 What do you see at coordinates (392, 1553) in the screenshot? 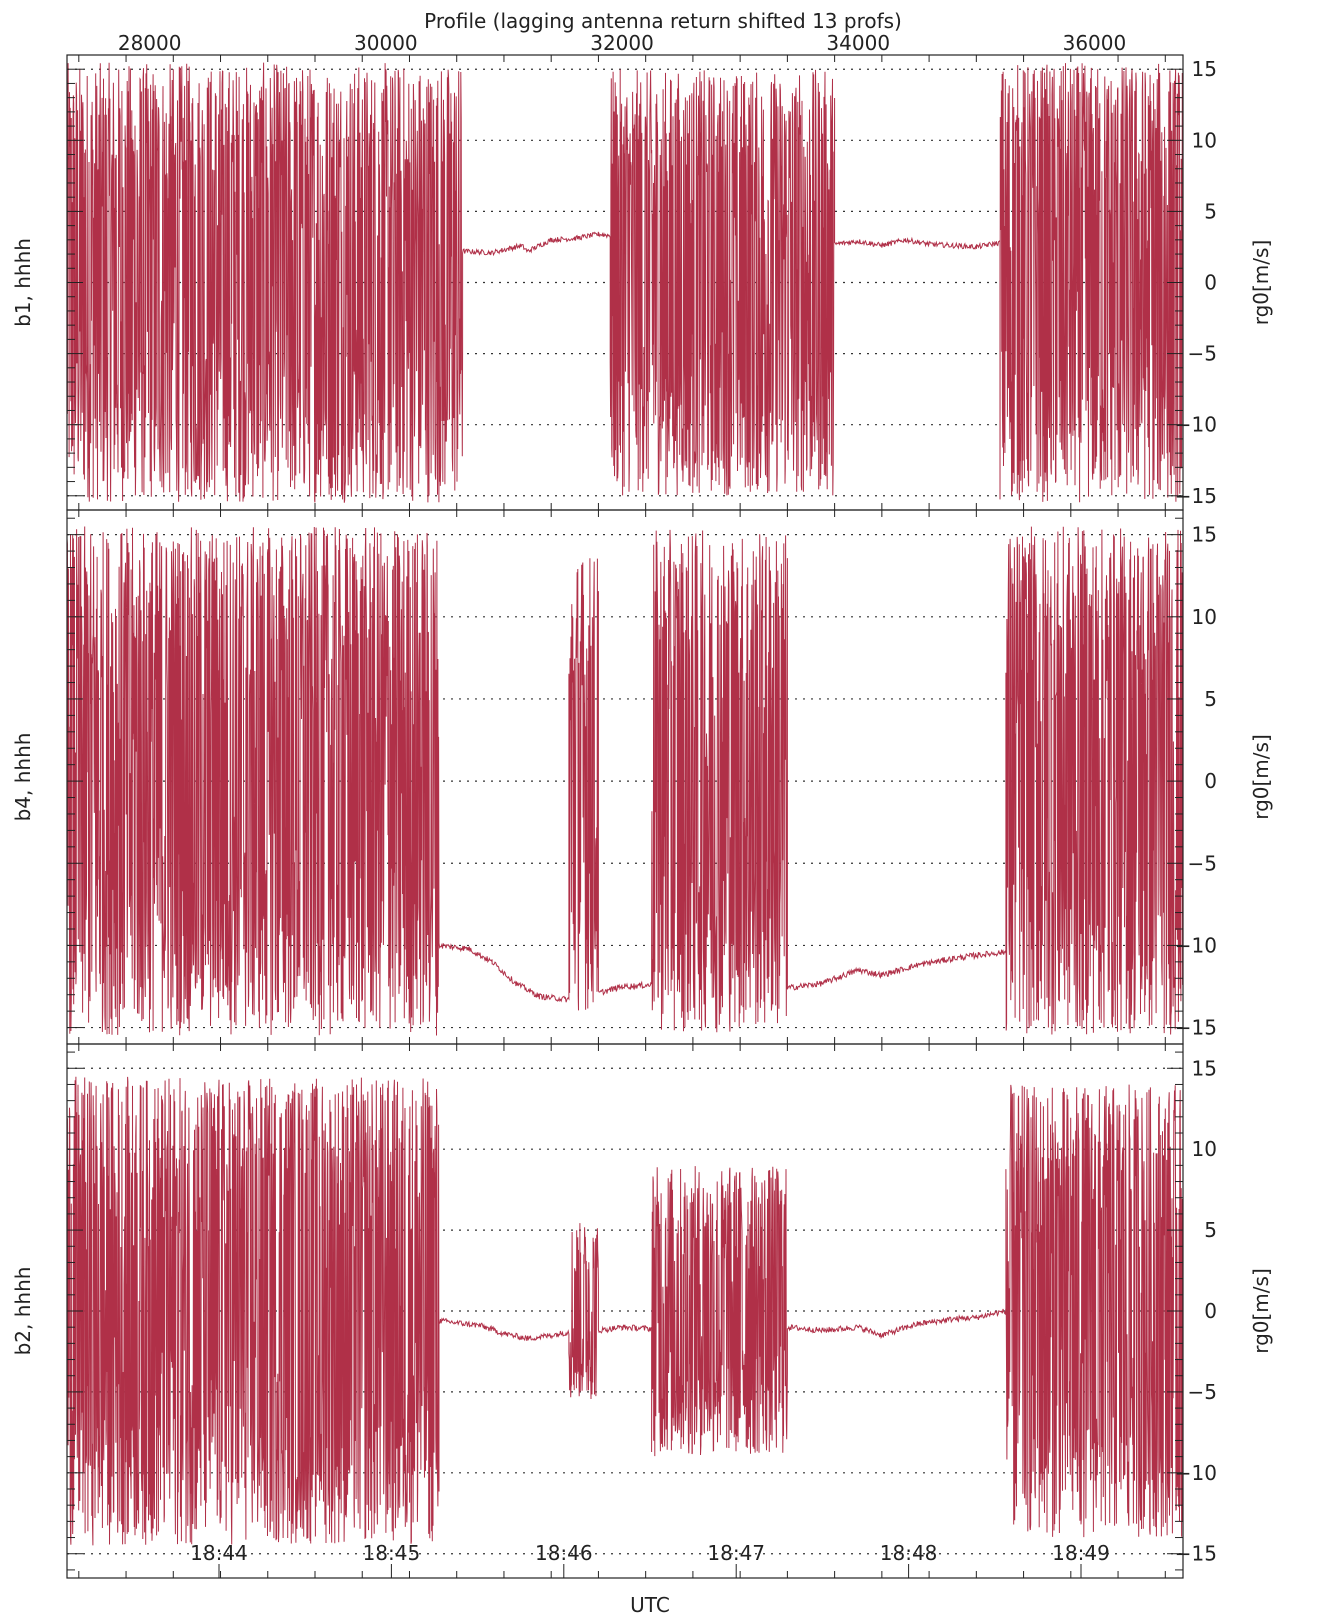
I see `time-tick-label: 18:45` at bounding box center [392, 1553].